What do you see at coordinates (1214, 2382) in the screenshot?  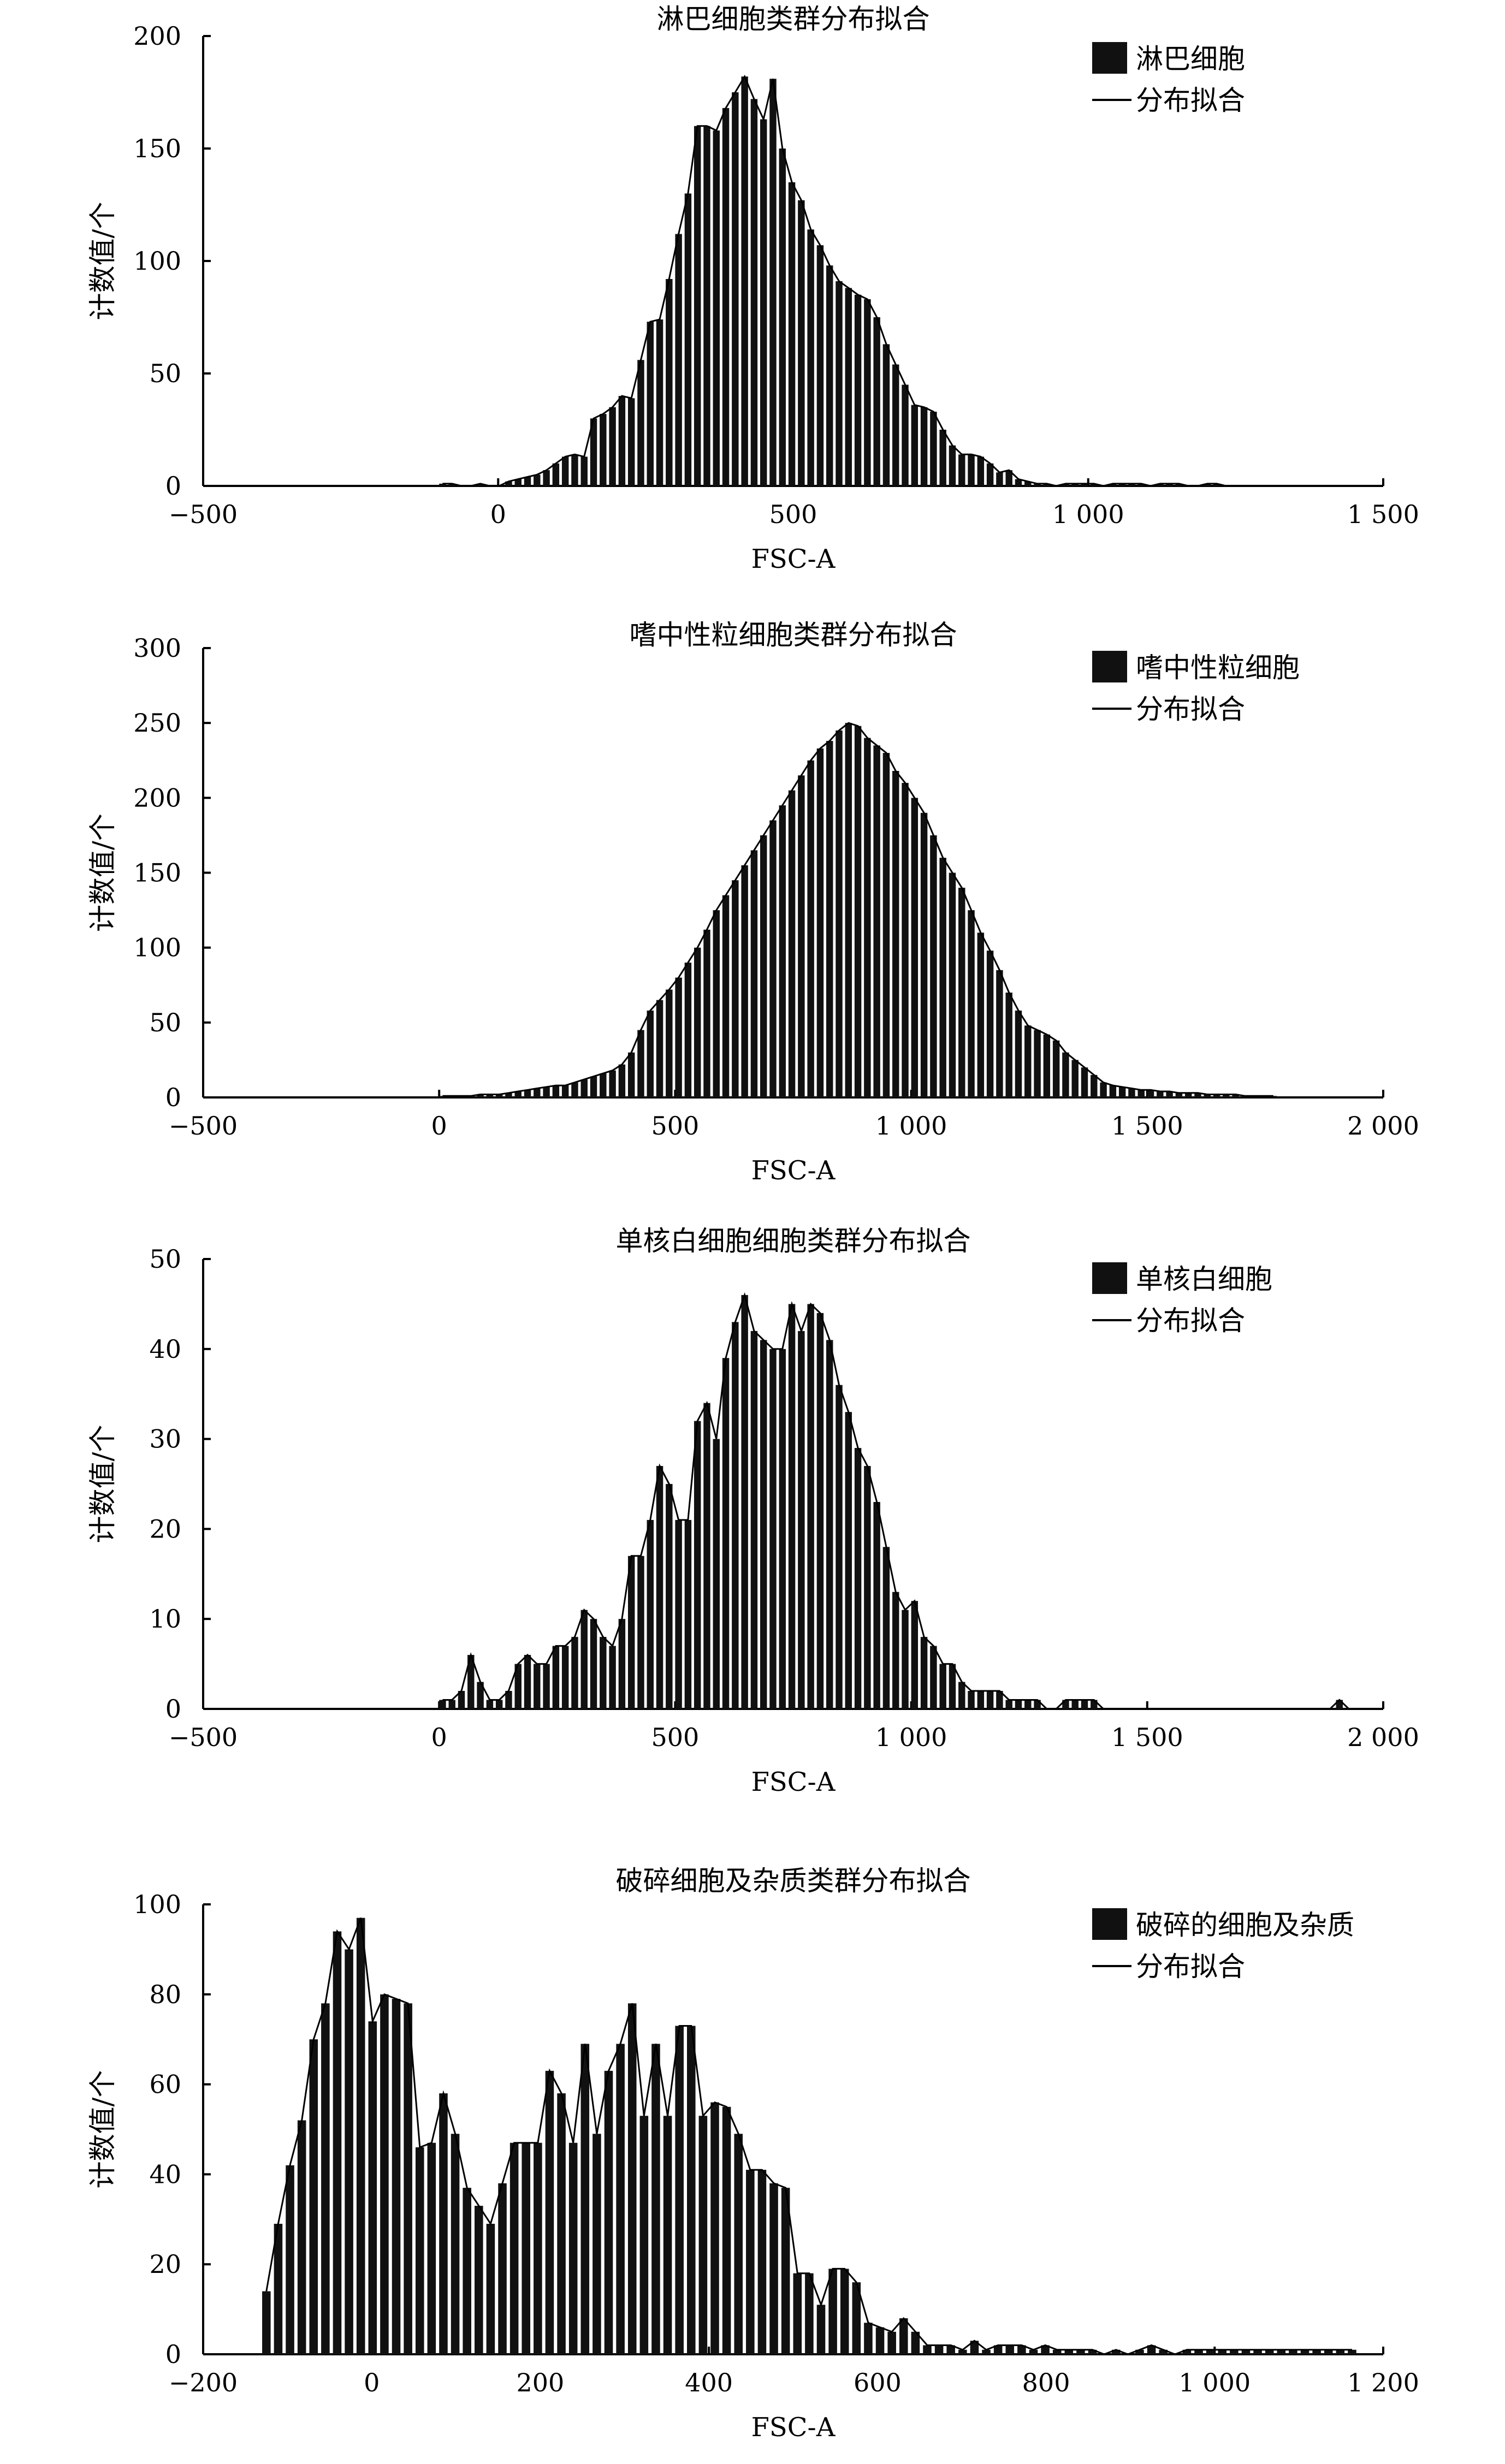 I see `x-tick-label: 1 000` at bounding box center [1214, 2382].